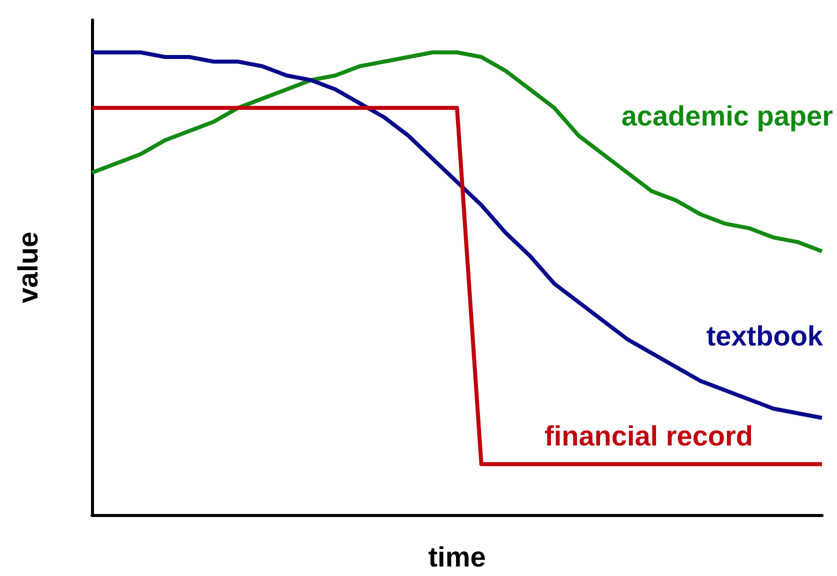 The width and height of the screenshot is (837, 576). Describe the element at coordinates (765, 336) in the screenshot. I see `series-label: textbook` at that location.